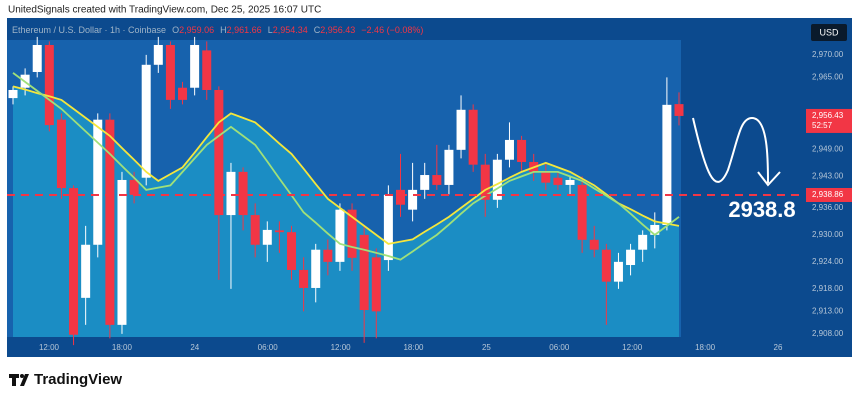 The image size is (860, 406). Describe the element at coordinates (828, 234) in the screenshot. I see `y-tick-label: 2,930.00` at that location.